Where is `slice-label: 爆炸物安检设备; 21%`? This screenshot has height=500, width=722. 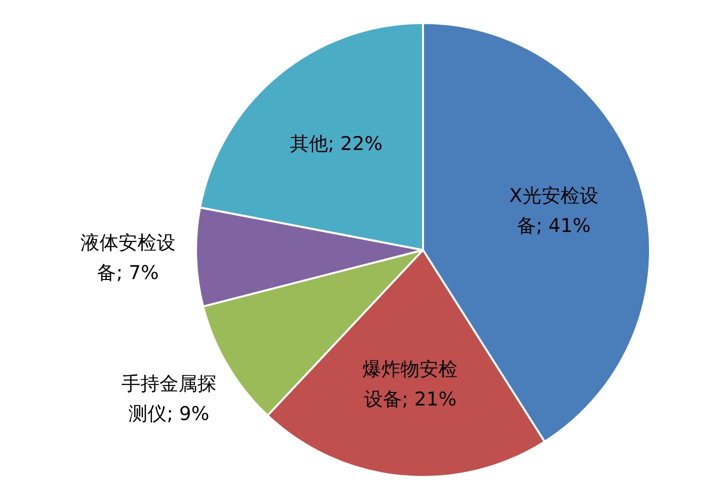
slice-label: 爆炸物安检设备; 21% is located at coordinates (410, 384).